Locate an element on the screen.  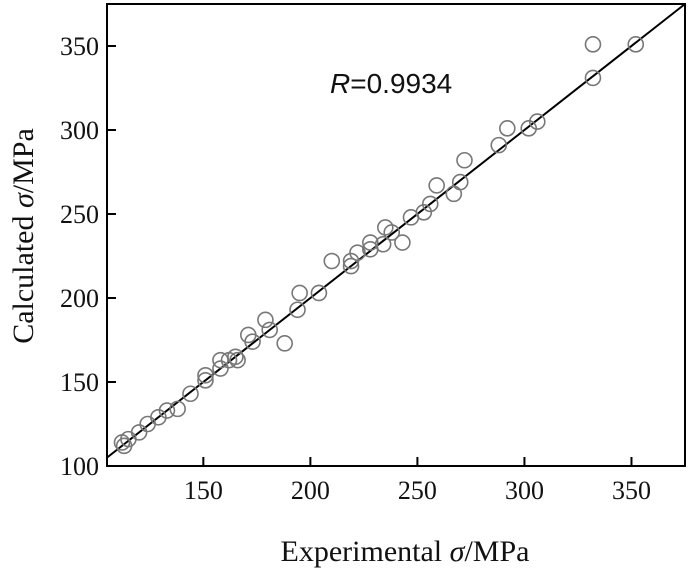
x-tick-label: 200 is located at coordinates (310, 490).